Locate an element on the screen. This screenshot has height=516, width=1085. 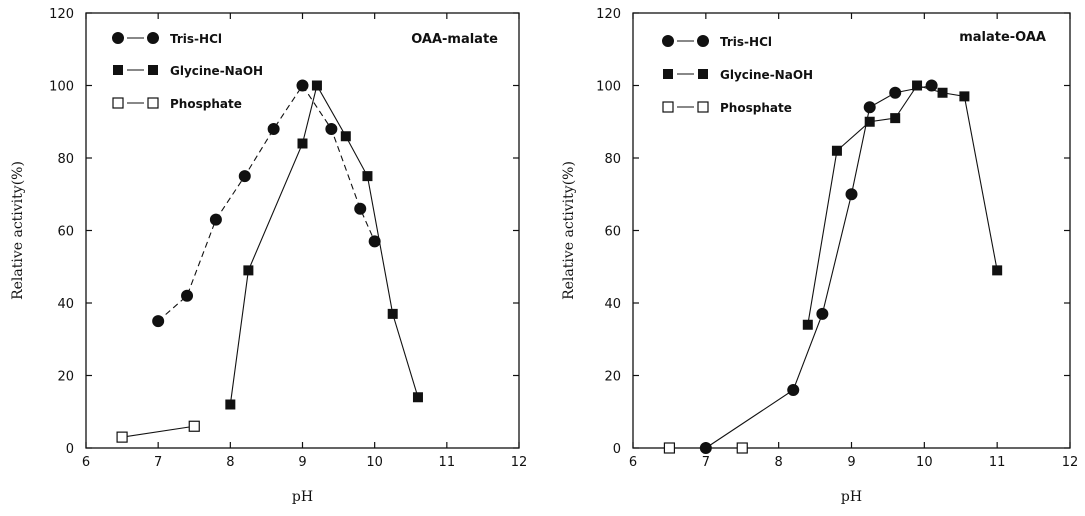
y-tick-label: 40 is located at coordinates (612, 304).